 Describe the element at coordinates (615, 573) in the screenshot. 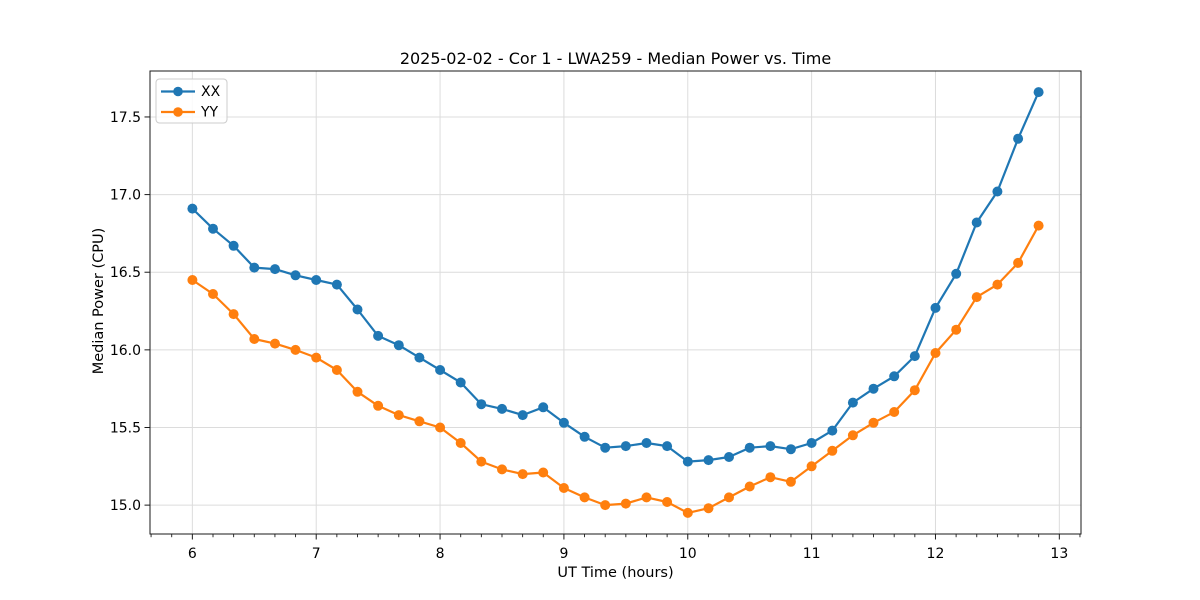

I see `x-axis-label: UT Time (hours)` at that location.